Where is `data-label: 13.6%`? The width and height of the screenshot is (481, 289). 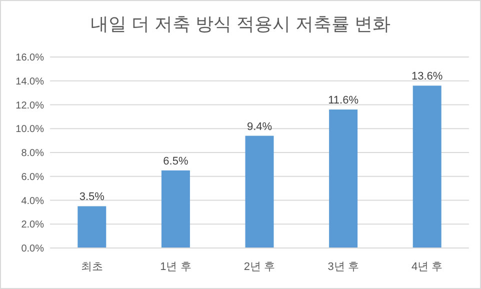
data-label: 13.6% is located at coordinates (427, 76).